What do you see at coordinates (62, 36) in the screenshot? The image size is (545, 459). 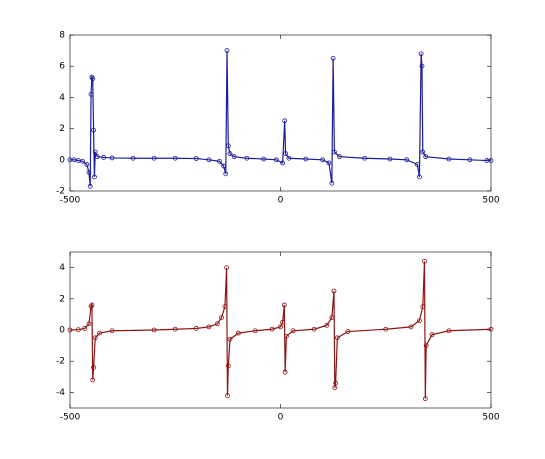 I see `y-tick-label: 8` at bounding box center [62, 36].